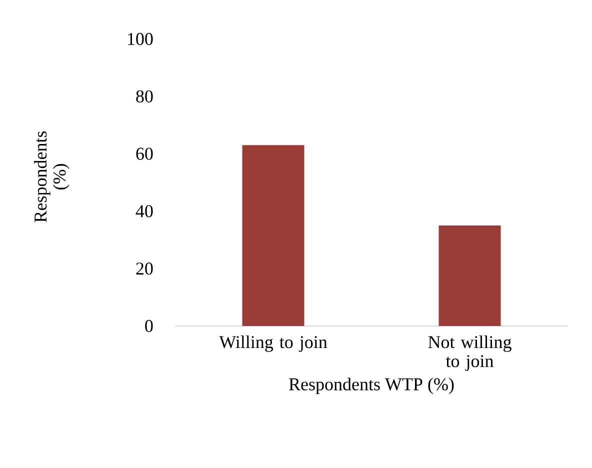 The image size is (592, 468). I want to click on x-tick-label: Willing to join, so click(273, 344).